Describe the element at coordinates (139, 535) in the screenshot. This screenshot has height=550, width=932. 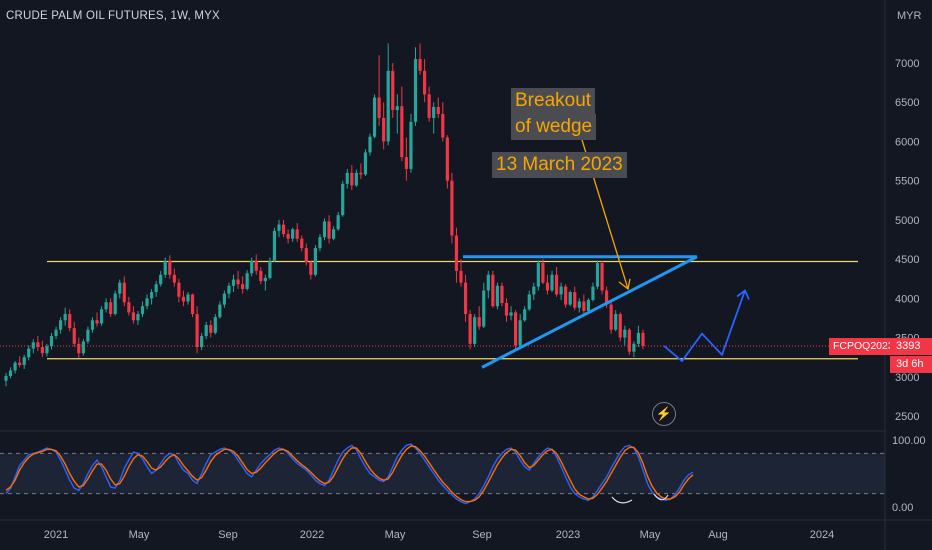
I see `x-tick-label: May` at that location.